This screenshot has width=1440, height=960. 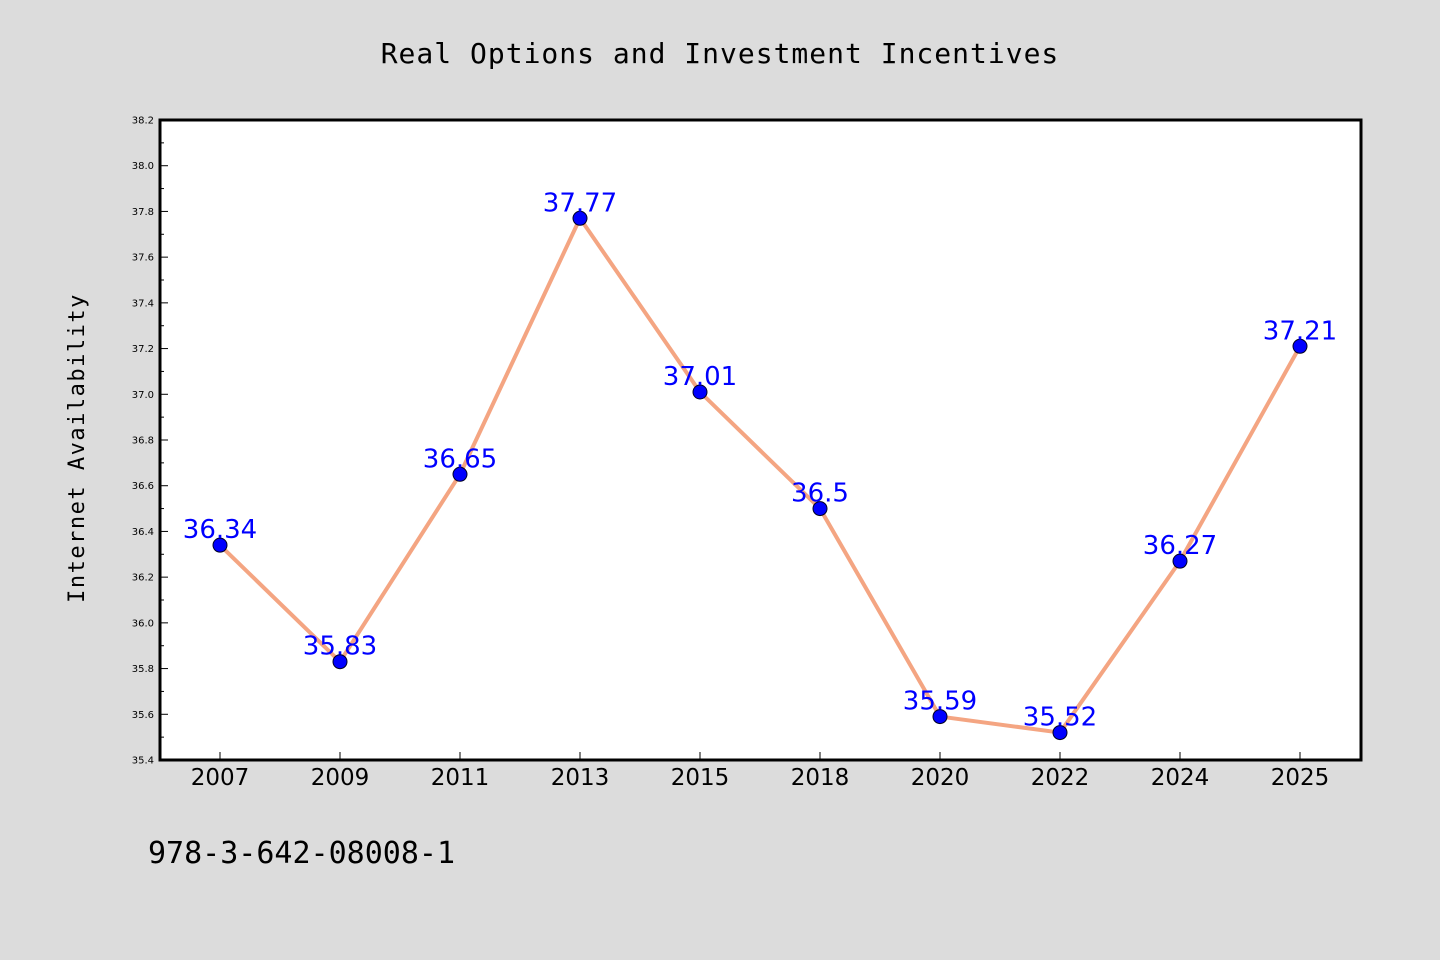 What do you see at coordinates (760, 778) in the screenshot?
I see `x-tick-labels: 2007 2009 2011 2013 2015 2018 2020 2022 2024 2025` at bounding box center [760, 778].